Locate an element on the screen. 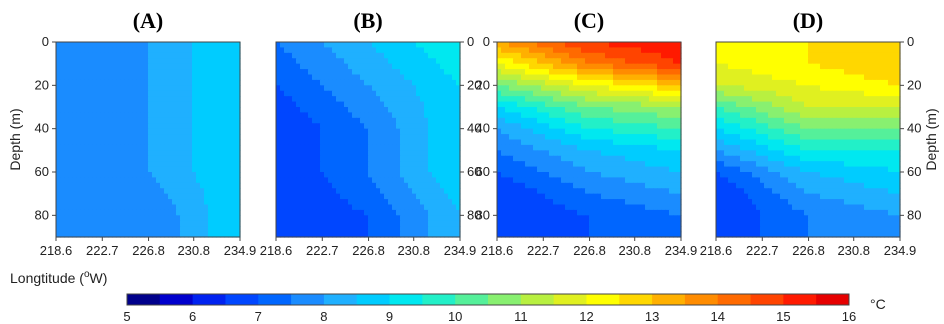 Image resolution: width=944 pixels, height=324 pixels. y-tick-label: 20 is located at coordinates (42, 84).